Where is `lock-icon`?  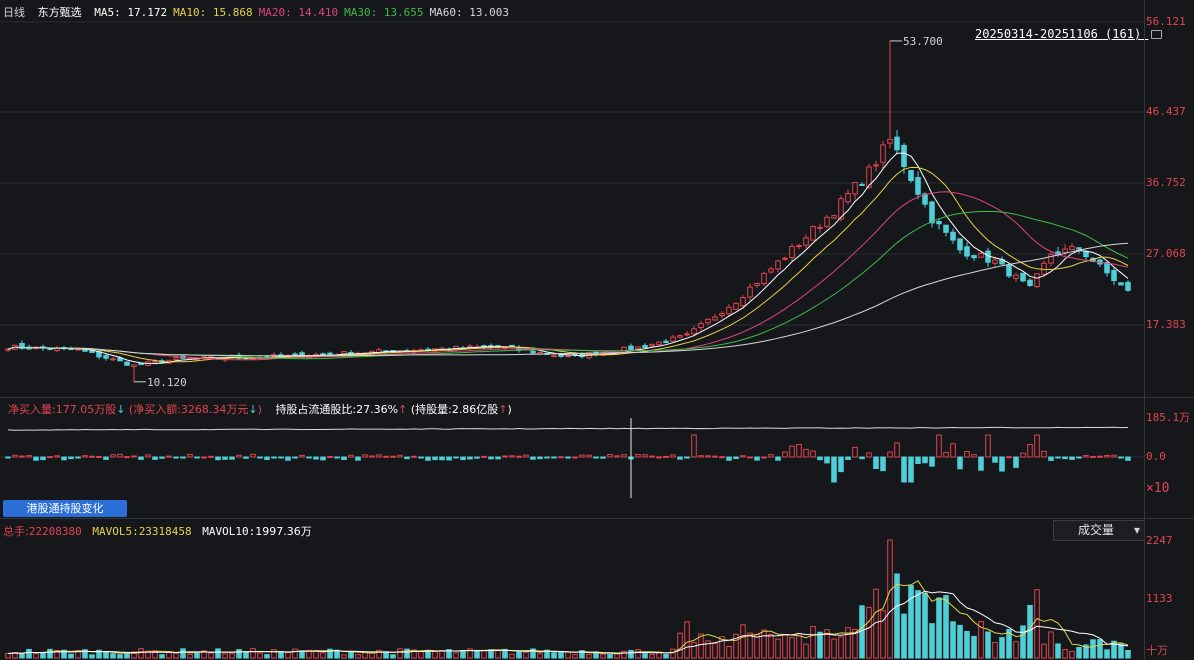 lock-icon is located at coordinates (1157, 34).